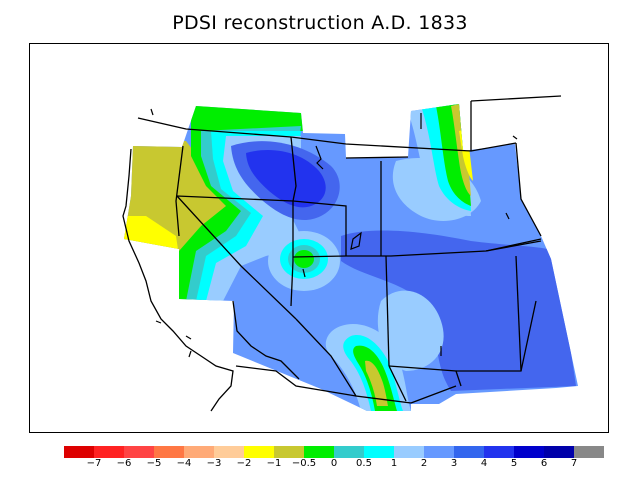  What do you see at coordinates (397, 383) in the screenshot?
I see `border-az-nm` at bounding box center [397, 383].